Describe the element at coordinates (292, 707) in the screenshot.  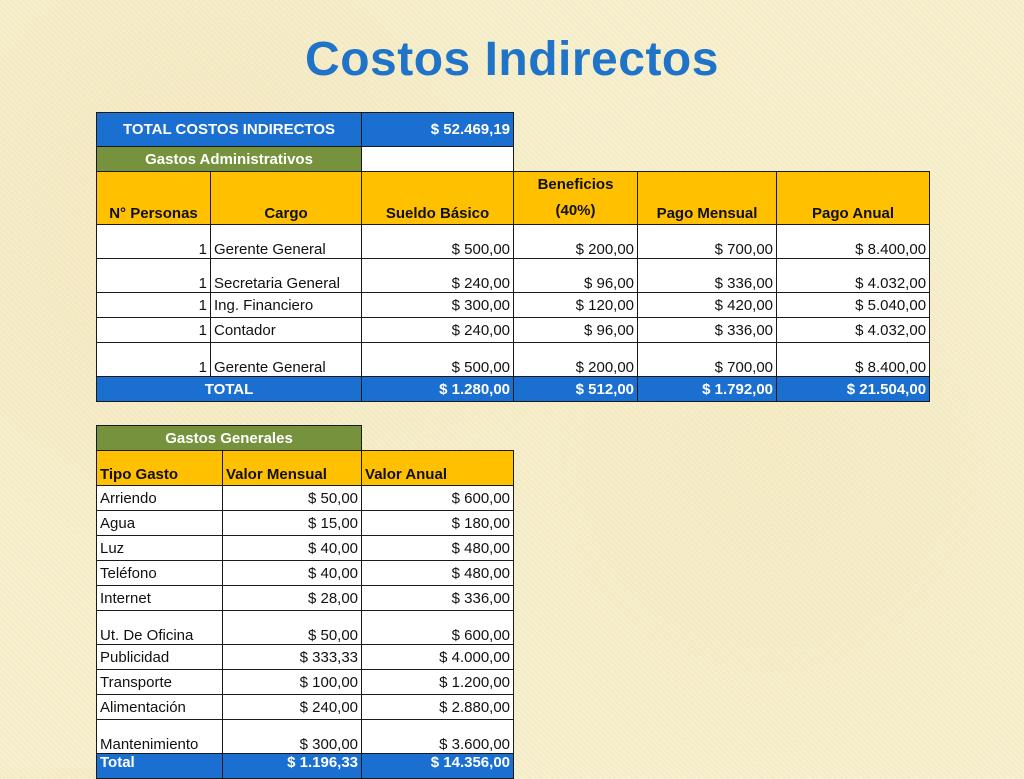
I see `cell-mensual: $ 240,00` at that location.